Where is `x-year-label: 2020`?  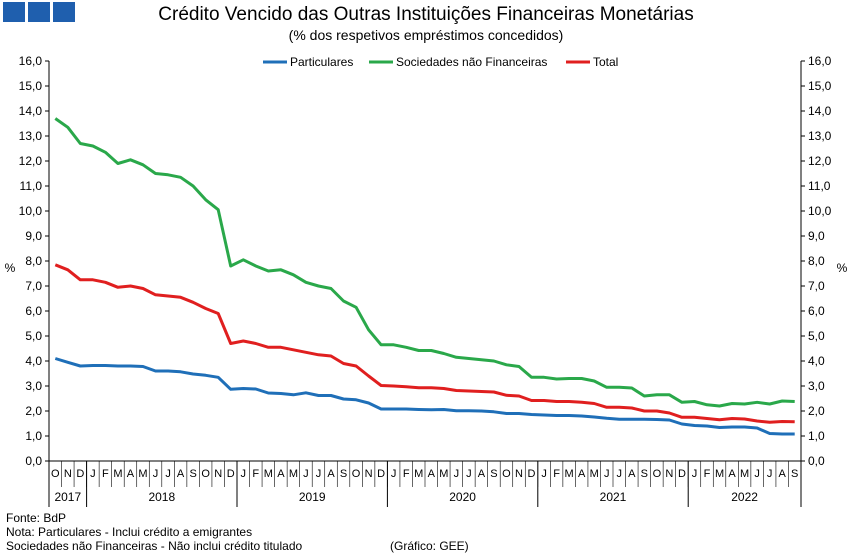 x-year-label: 2020 is located at coordinates (462, 497).